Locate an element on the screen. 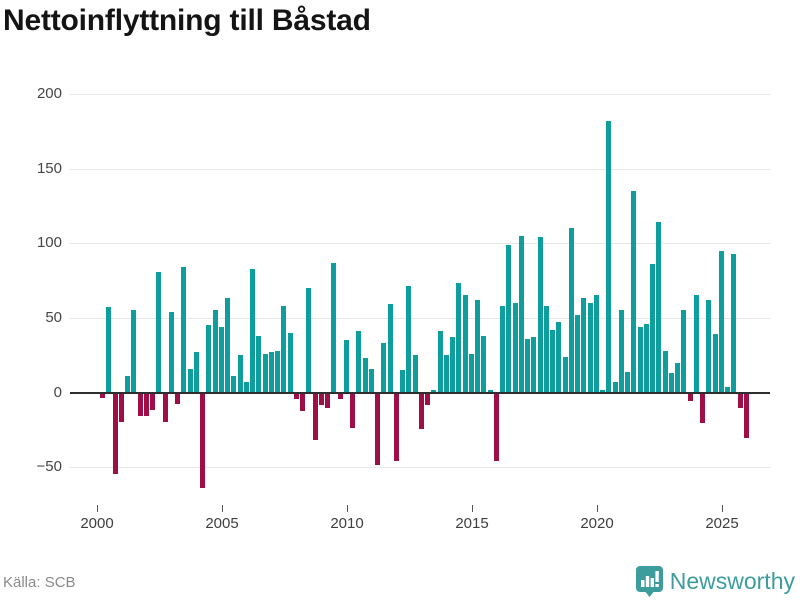 Image resolution: width=800 pixels, height=600 pixels. bar-quarter-2009q2 is located at coordinates (334, 327).